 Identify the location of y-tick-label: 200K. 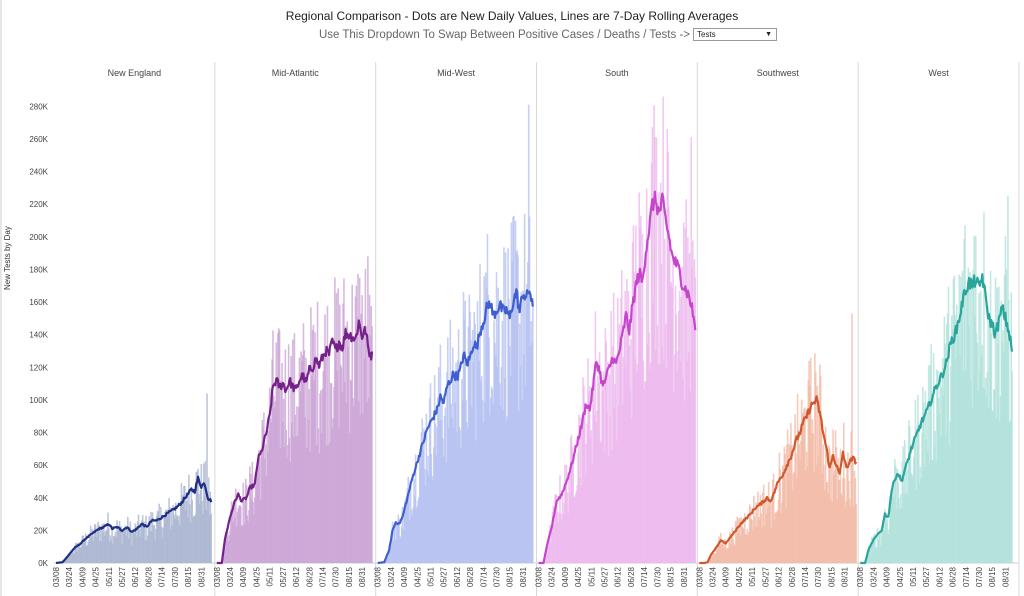
(38, 237).